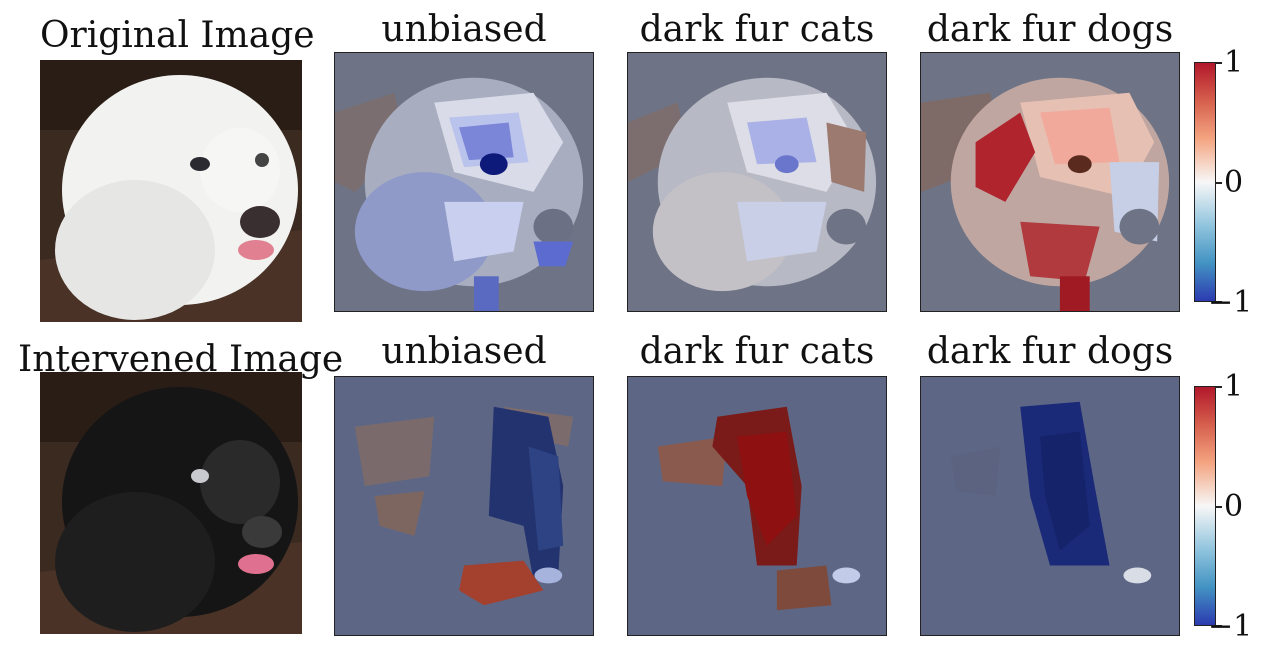 The image size is (1266, 656). I want to click on colorbar-top-tick-min, so click(1219, 302).